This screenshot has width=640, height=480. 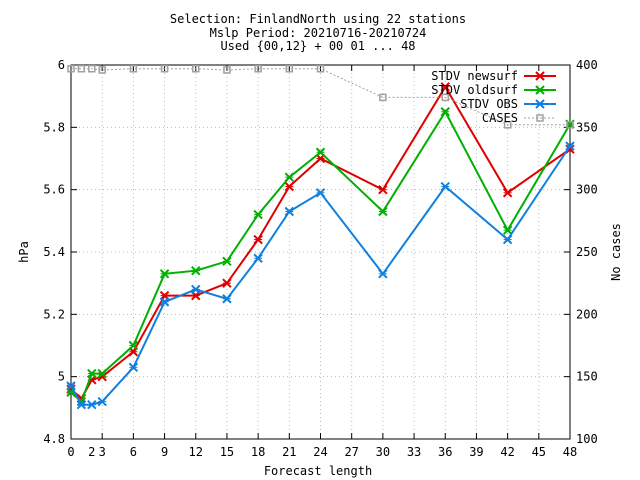 I want to click on x-tick-label: 42, so click(x=507, y=452).